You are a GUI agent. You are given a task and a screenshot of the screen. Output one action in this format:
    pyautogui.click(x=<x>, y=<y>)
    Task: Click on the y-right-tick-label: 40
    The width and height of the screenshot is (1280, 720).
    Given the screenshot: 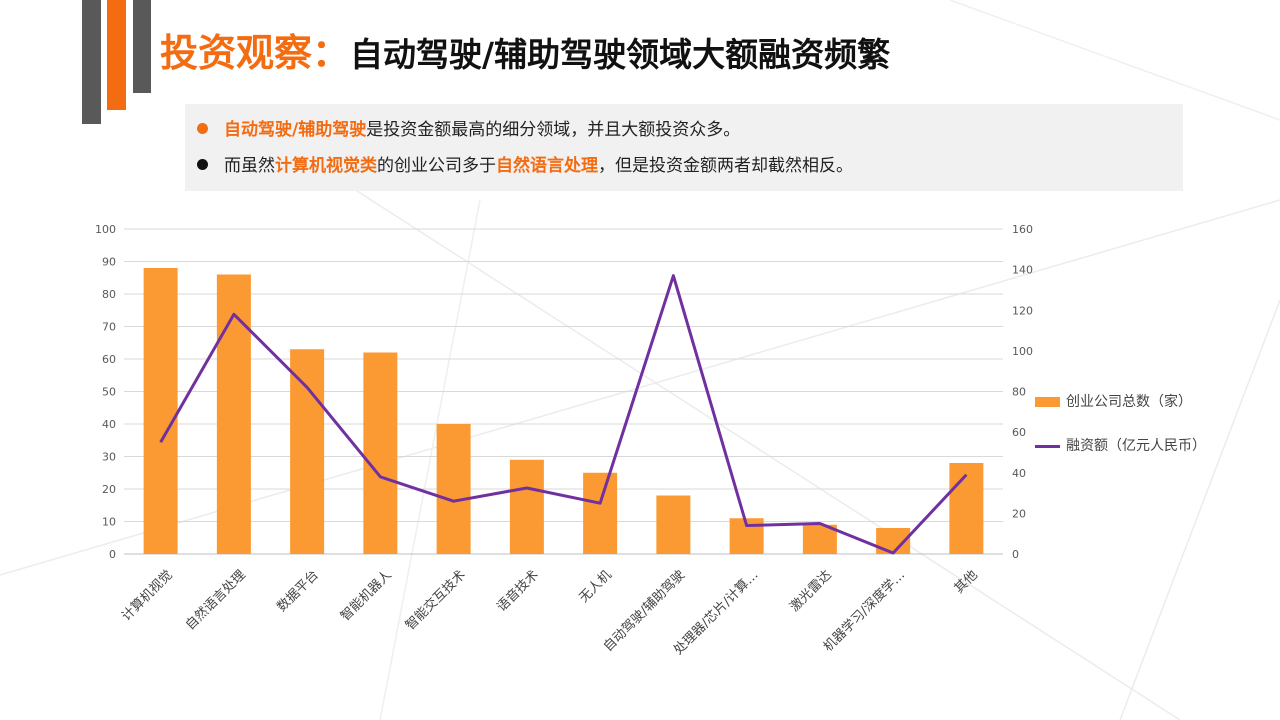 What is the action you would take?
    pyautogui.click(x=1019, y=473)
    